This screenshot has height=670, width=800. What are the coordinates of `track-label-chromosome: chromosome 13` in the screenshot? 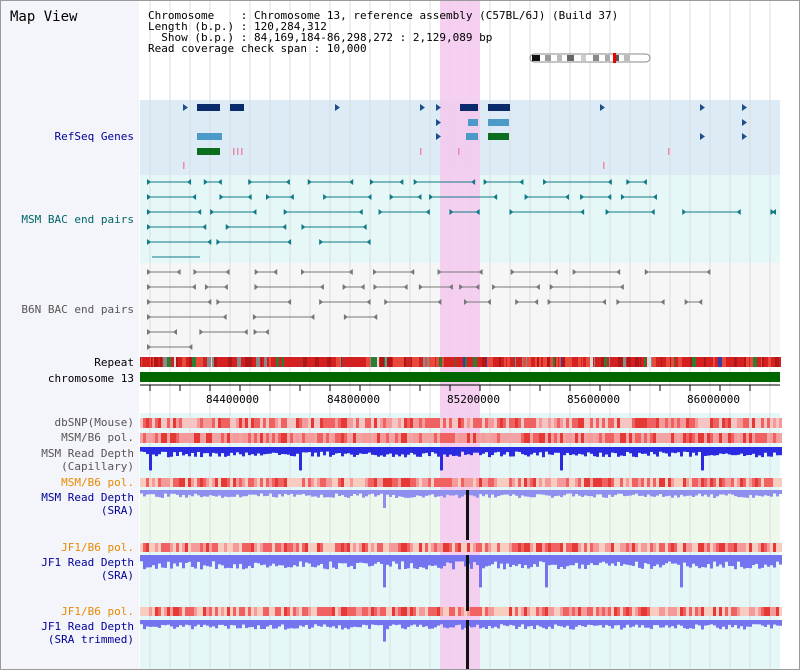 It's located at (90, 378).